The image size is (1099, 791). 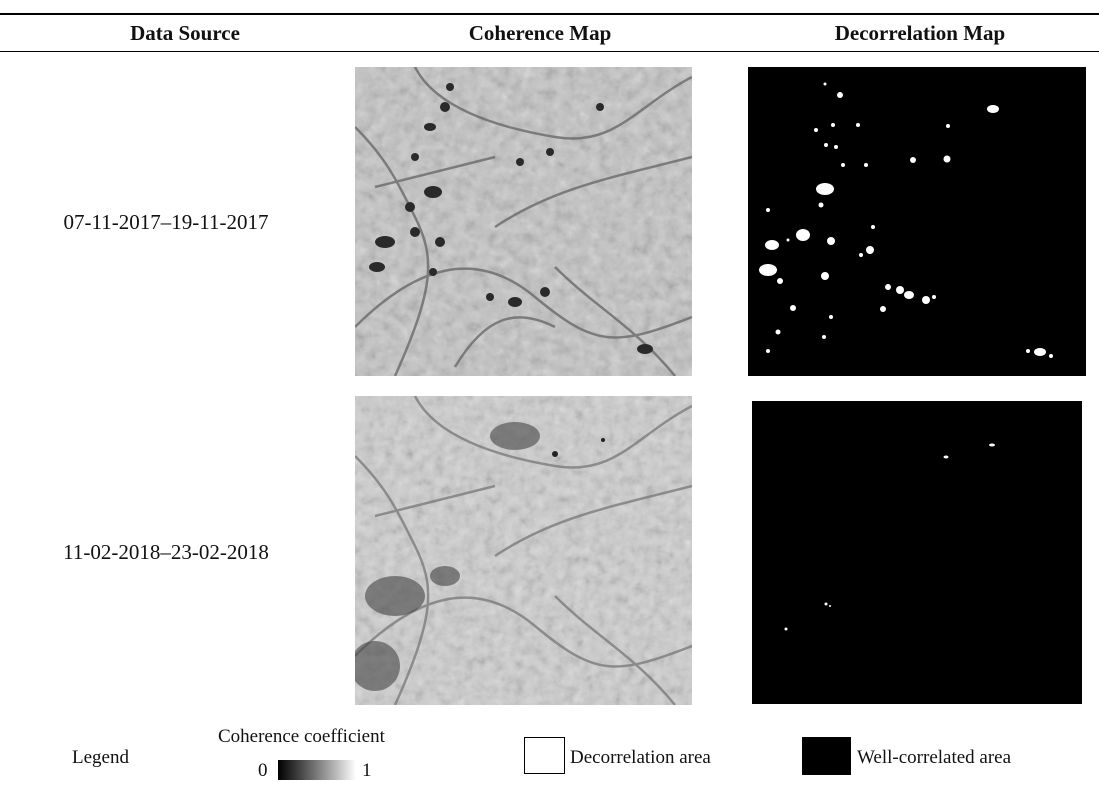 What do you see at coordinates (367, 770) in the screenshot?
I see `scale-max-label: 1` at bounding box center [367, 770].